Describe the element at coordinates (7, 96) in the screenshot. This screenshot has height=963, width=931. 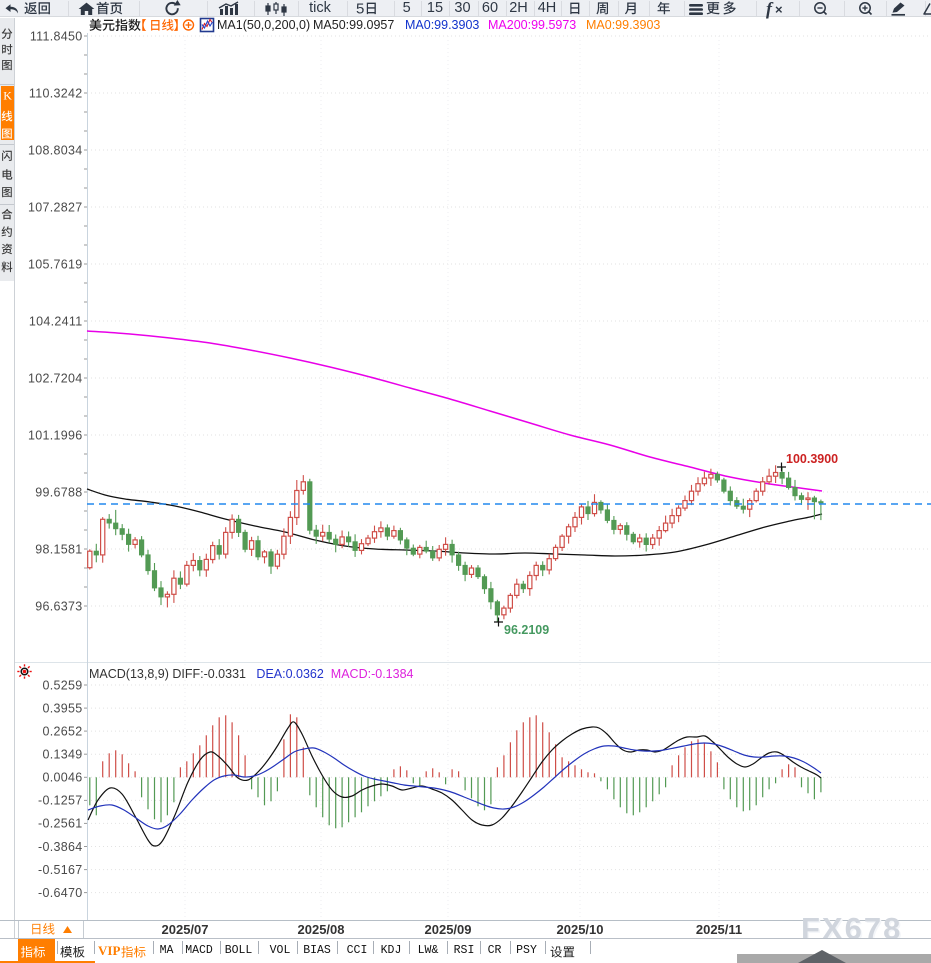
I see `svg-text: K` at that location.